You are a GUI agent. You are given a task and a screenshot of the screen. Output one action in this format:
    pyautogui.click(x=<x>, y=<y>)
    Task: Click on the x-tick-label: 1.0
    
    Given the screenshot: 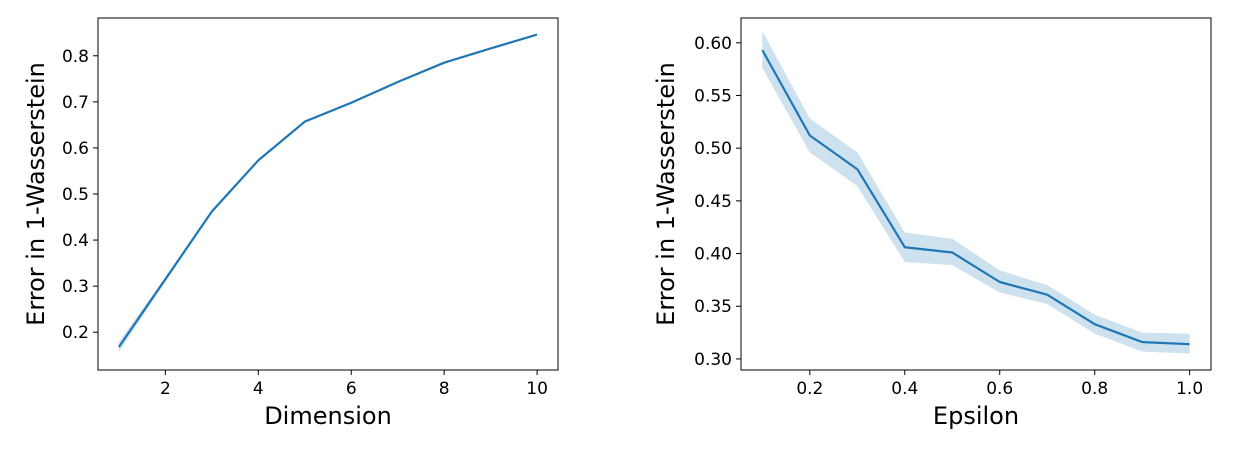 What is the action you would take?
    pyautogui.click(x=1189, y=389)
    